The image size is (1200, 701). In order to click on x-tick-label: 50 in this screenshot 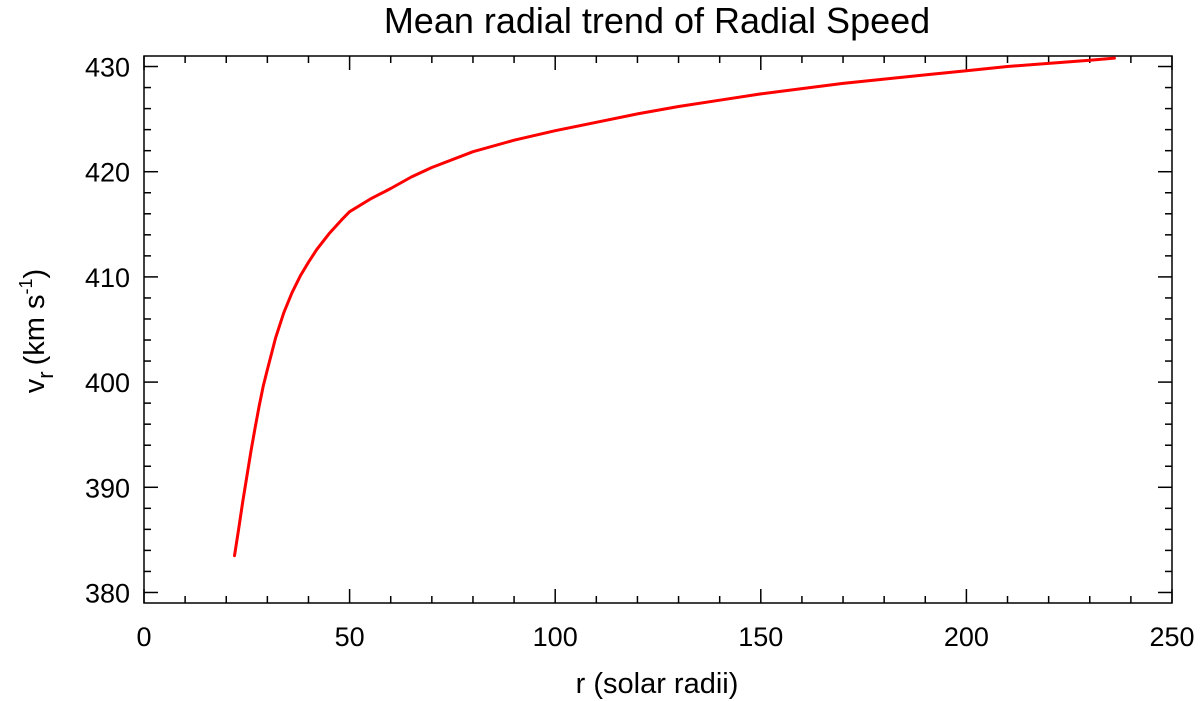, I will do `click(350, 637)`.